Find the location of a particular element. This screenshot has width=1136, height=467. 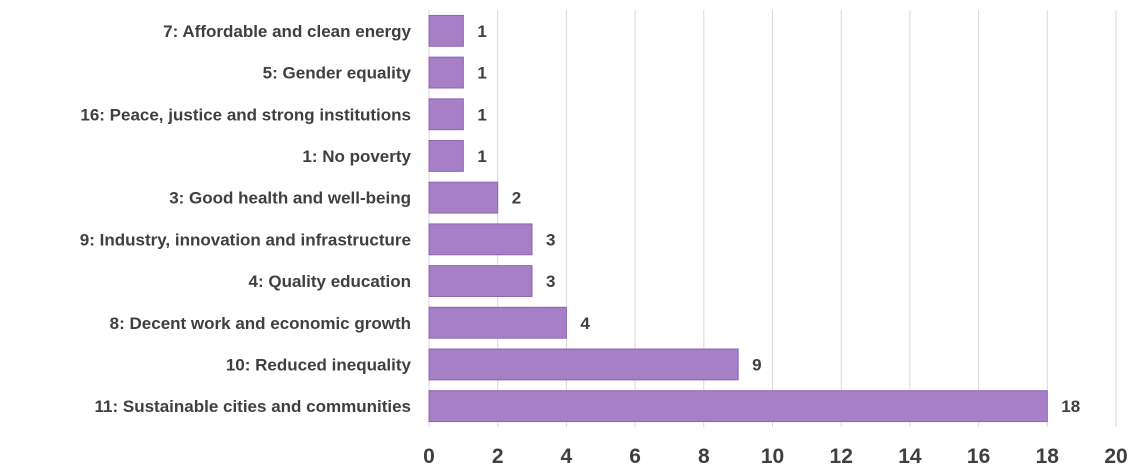

x-tick-label: 16 is located at coordinates (978, 456).